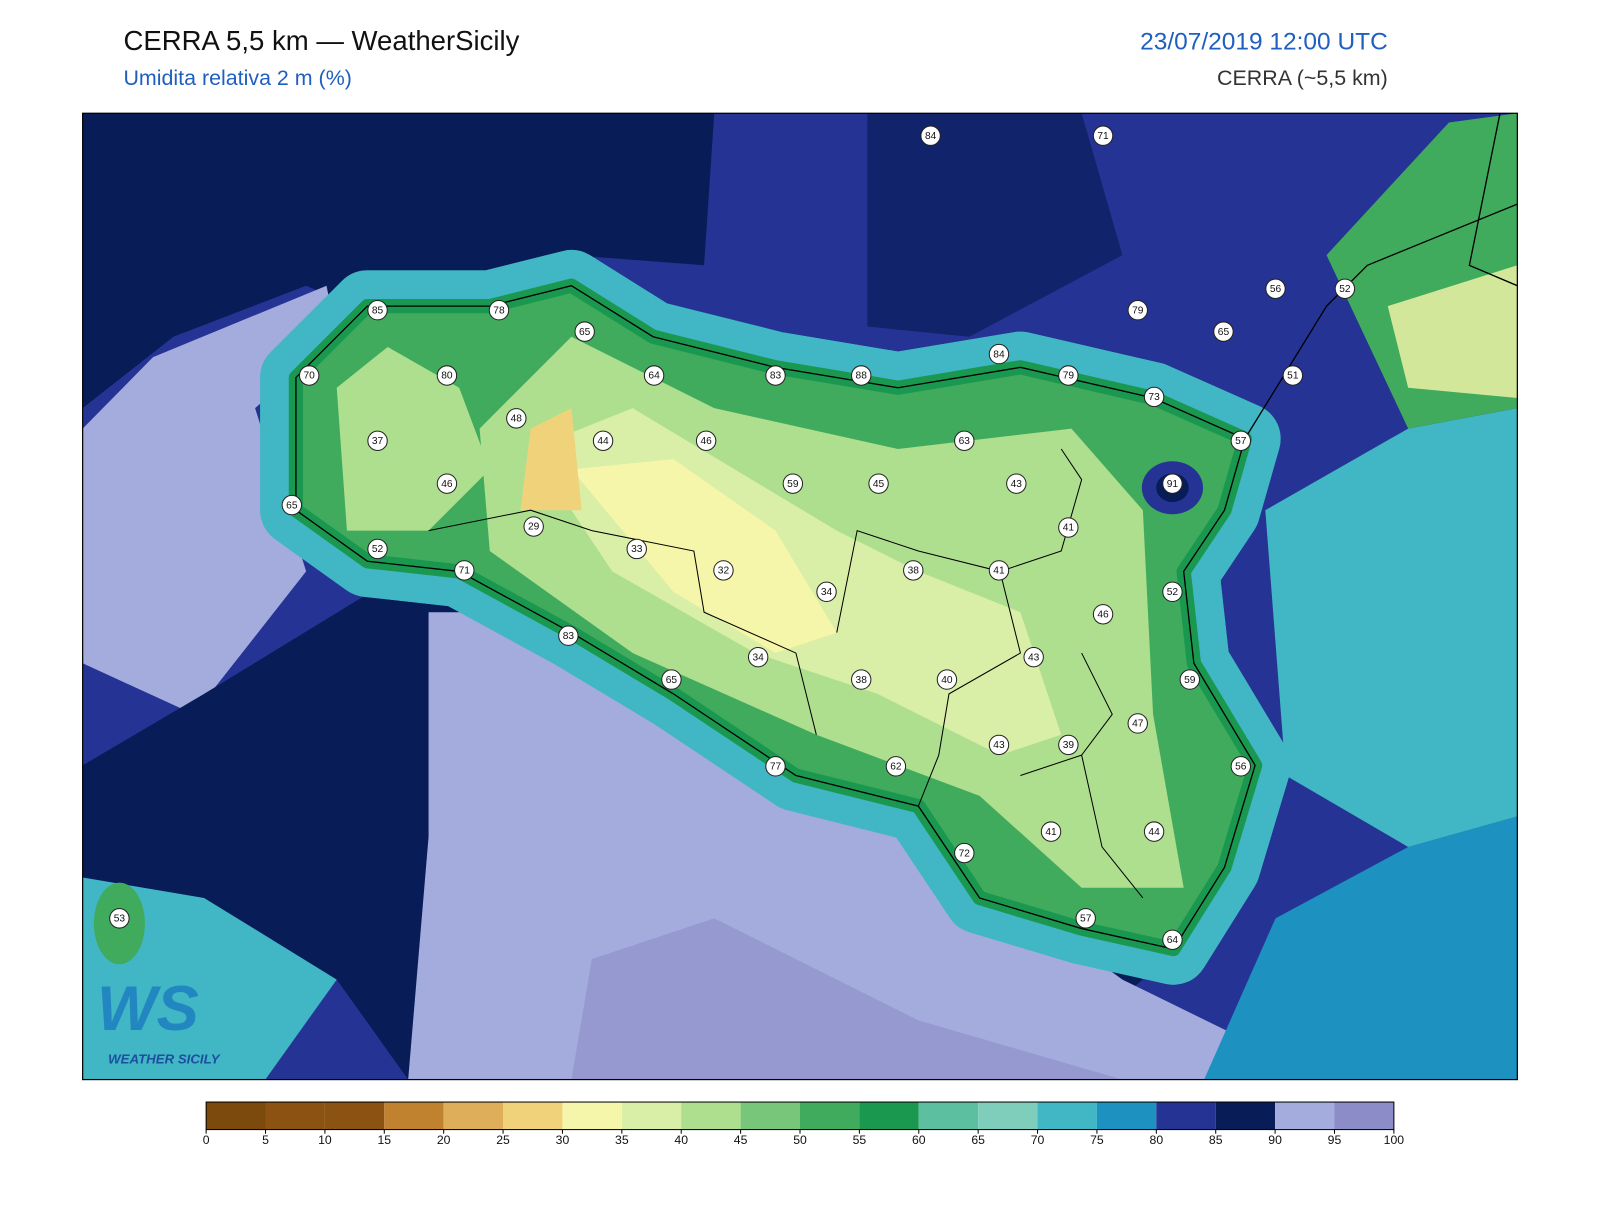 The height and width of the screenshot is (1205, 1600). I want to click on station-value: 40, so click(947, 680).